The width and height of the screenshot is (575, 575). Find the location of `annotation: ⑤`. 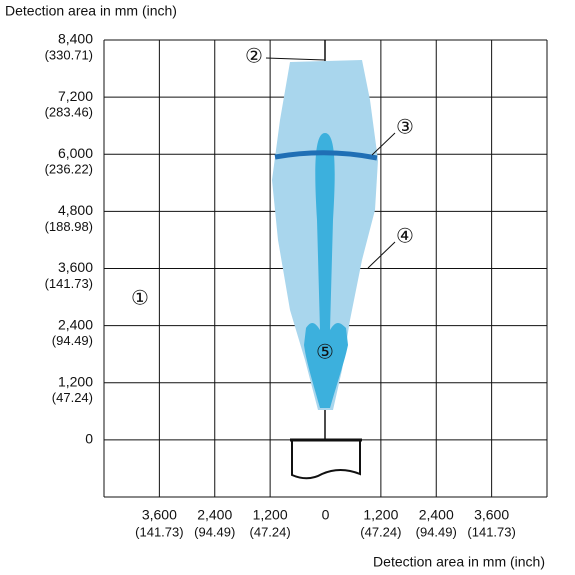

annotation: ⑤ is located at coordinates (325, 352).